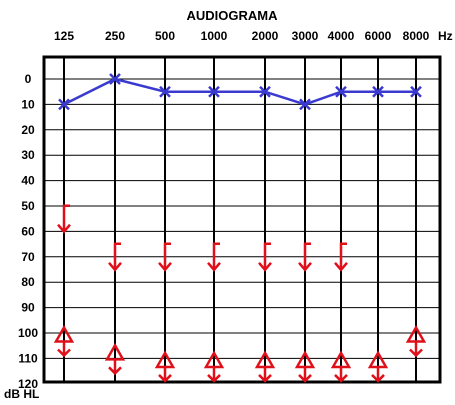  Describe the element at coordinates (28, 130) in the screenshot. I see `y-tick-label: 20` at that location.